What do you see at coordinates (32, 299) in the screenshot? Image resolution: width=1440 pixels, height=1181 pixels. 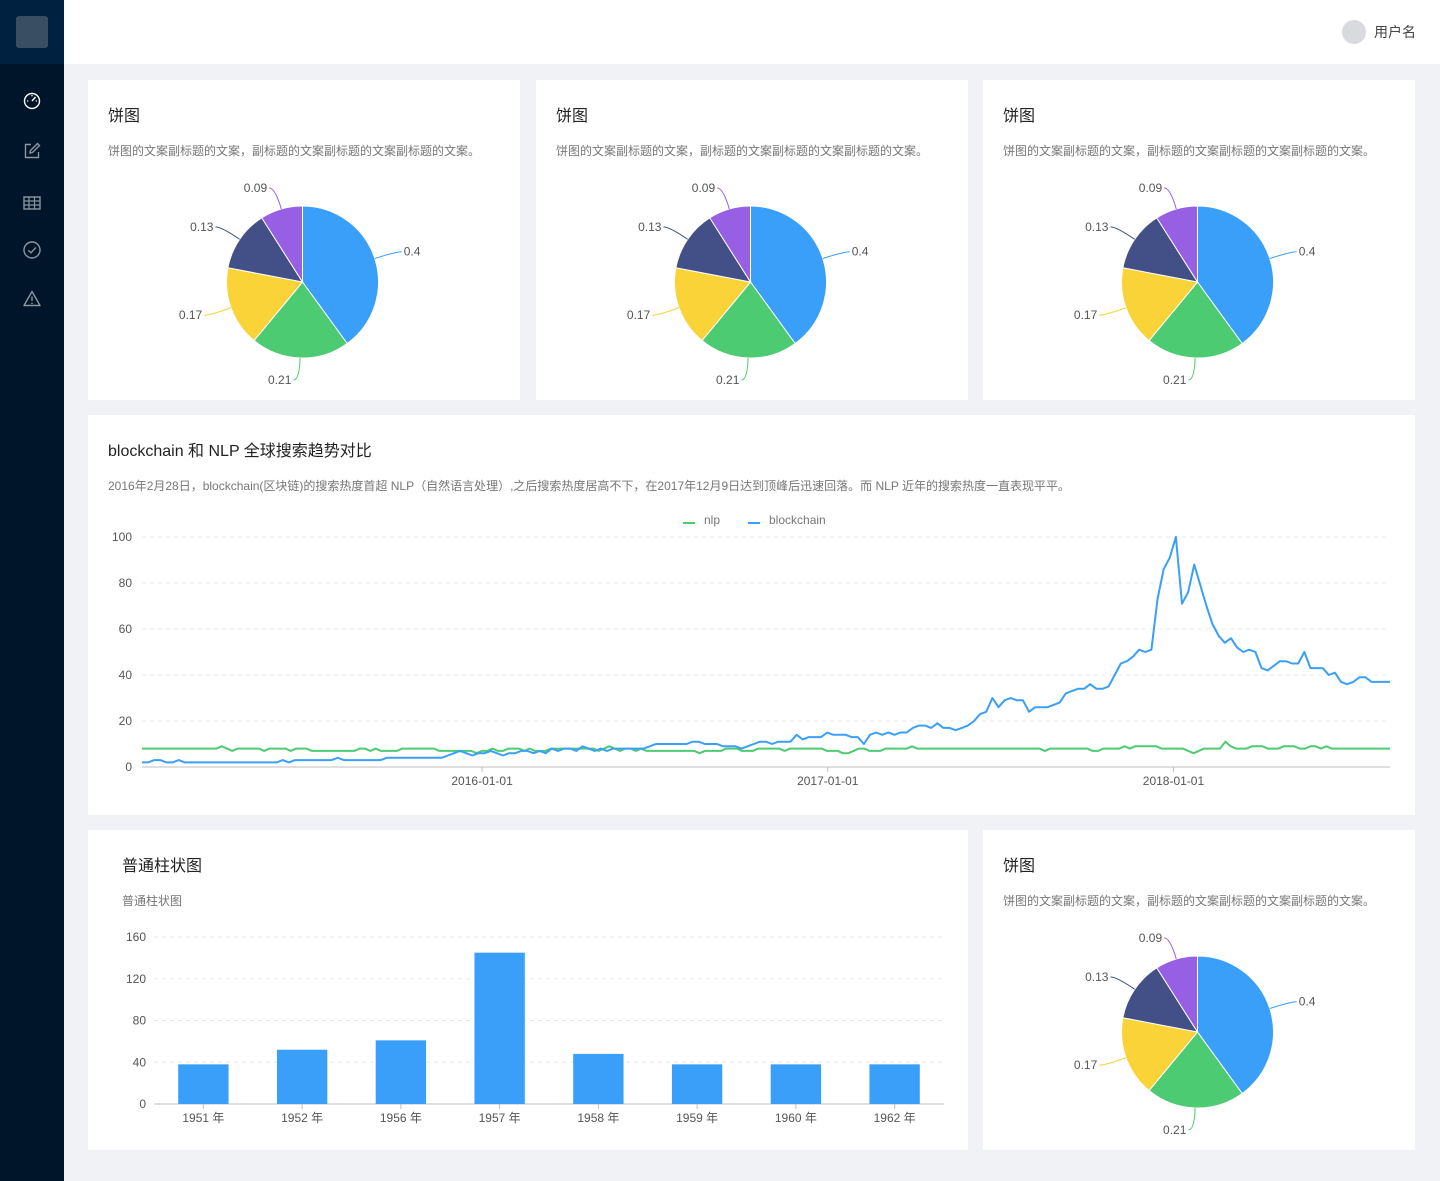 I see `sidebar-item-exception` at bounding box center [32, 299].